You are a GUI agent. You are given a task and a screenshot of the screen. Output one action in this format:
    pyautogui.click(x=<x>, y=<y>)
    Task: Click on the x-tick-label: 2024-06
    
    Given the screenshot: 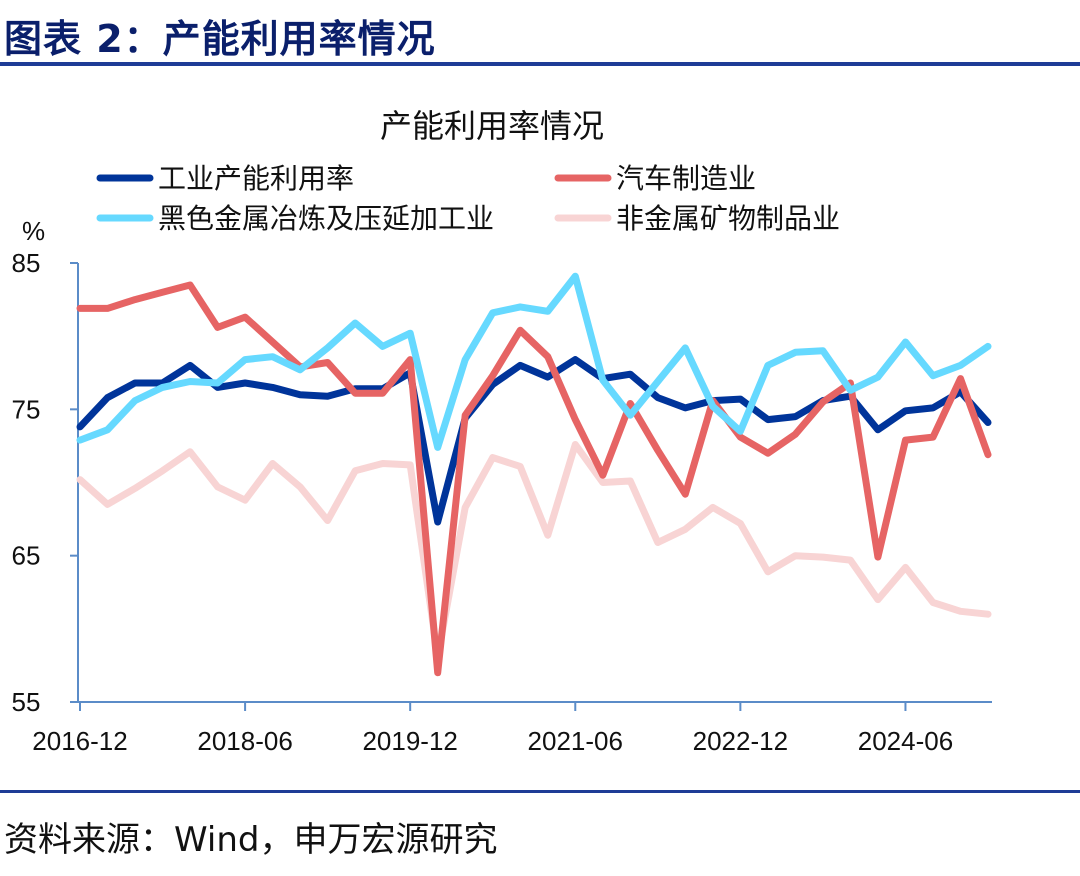 What is the action you would take?
    pyautogui.click(x=905, y=741)
    